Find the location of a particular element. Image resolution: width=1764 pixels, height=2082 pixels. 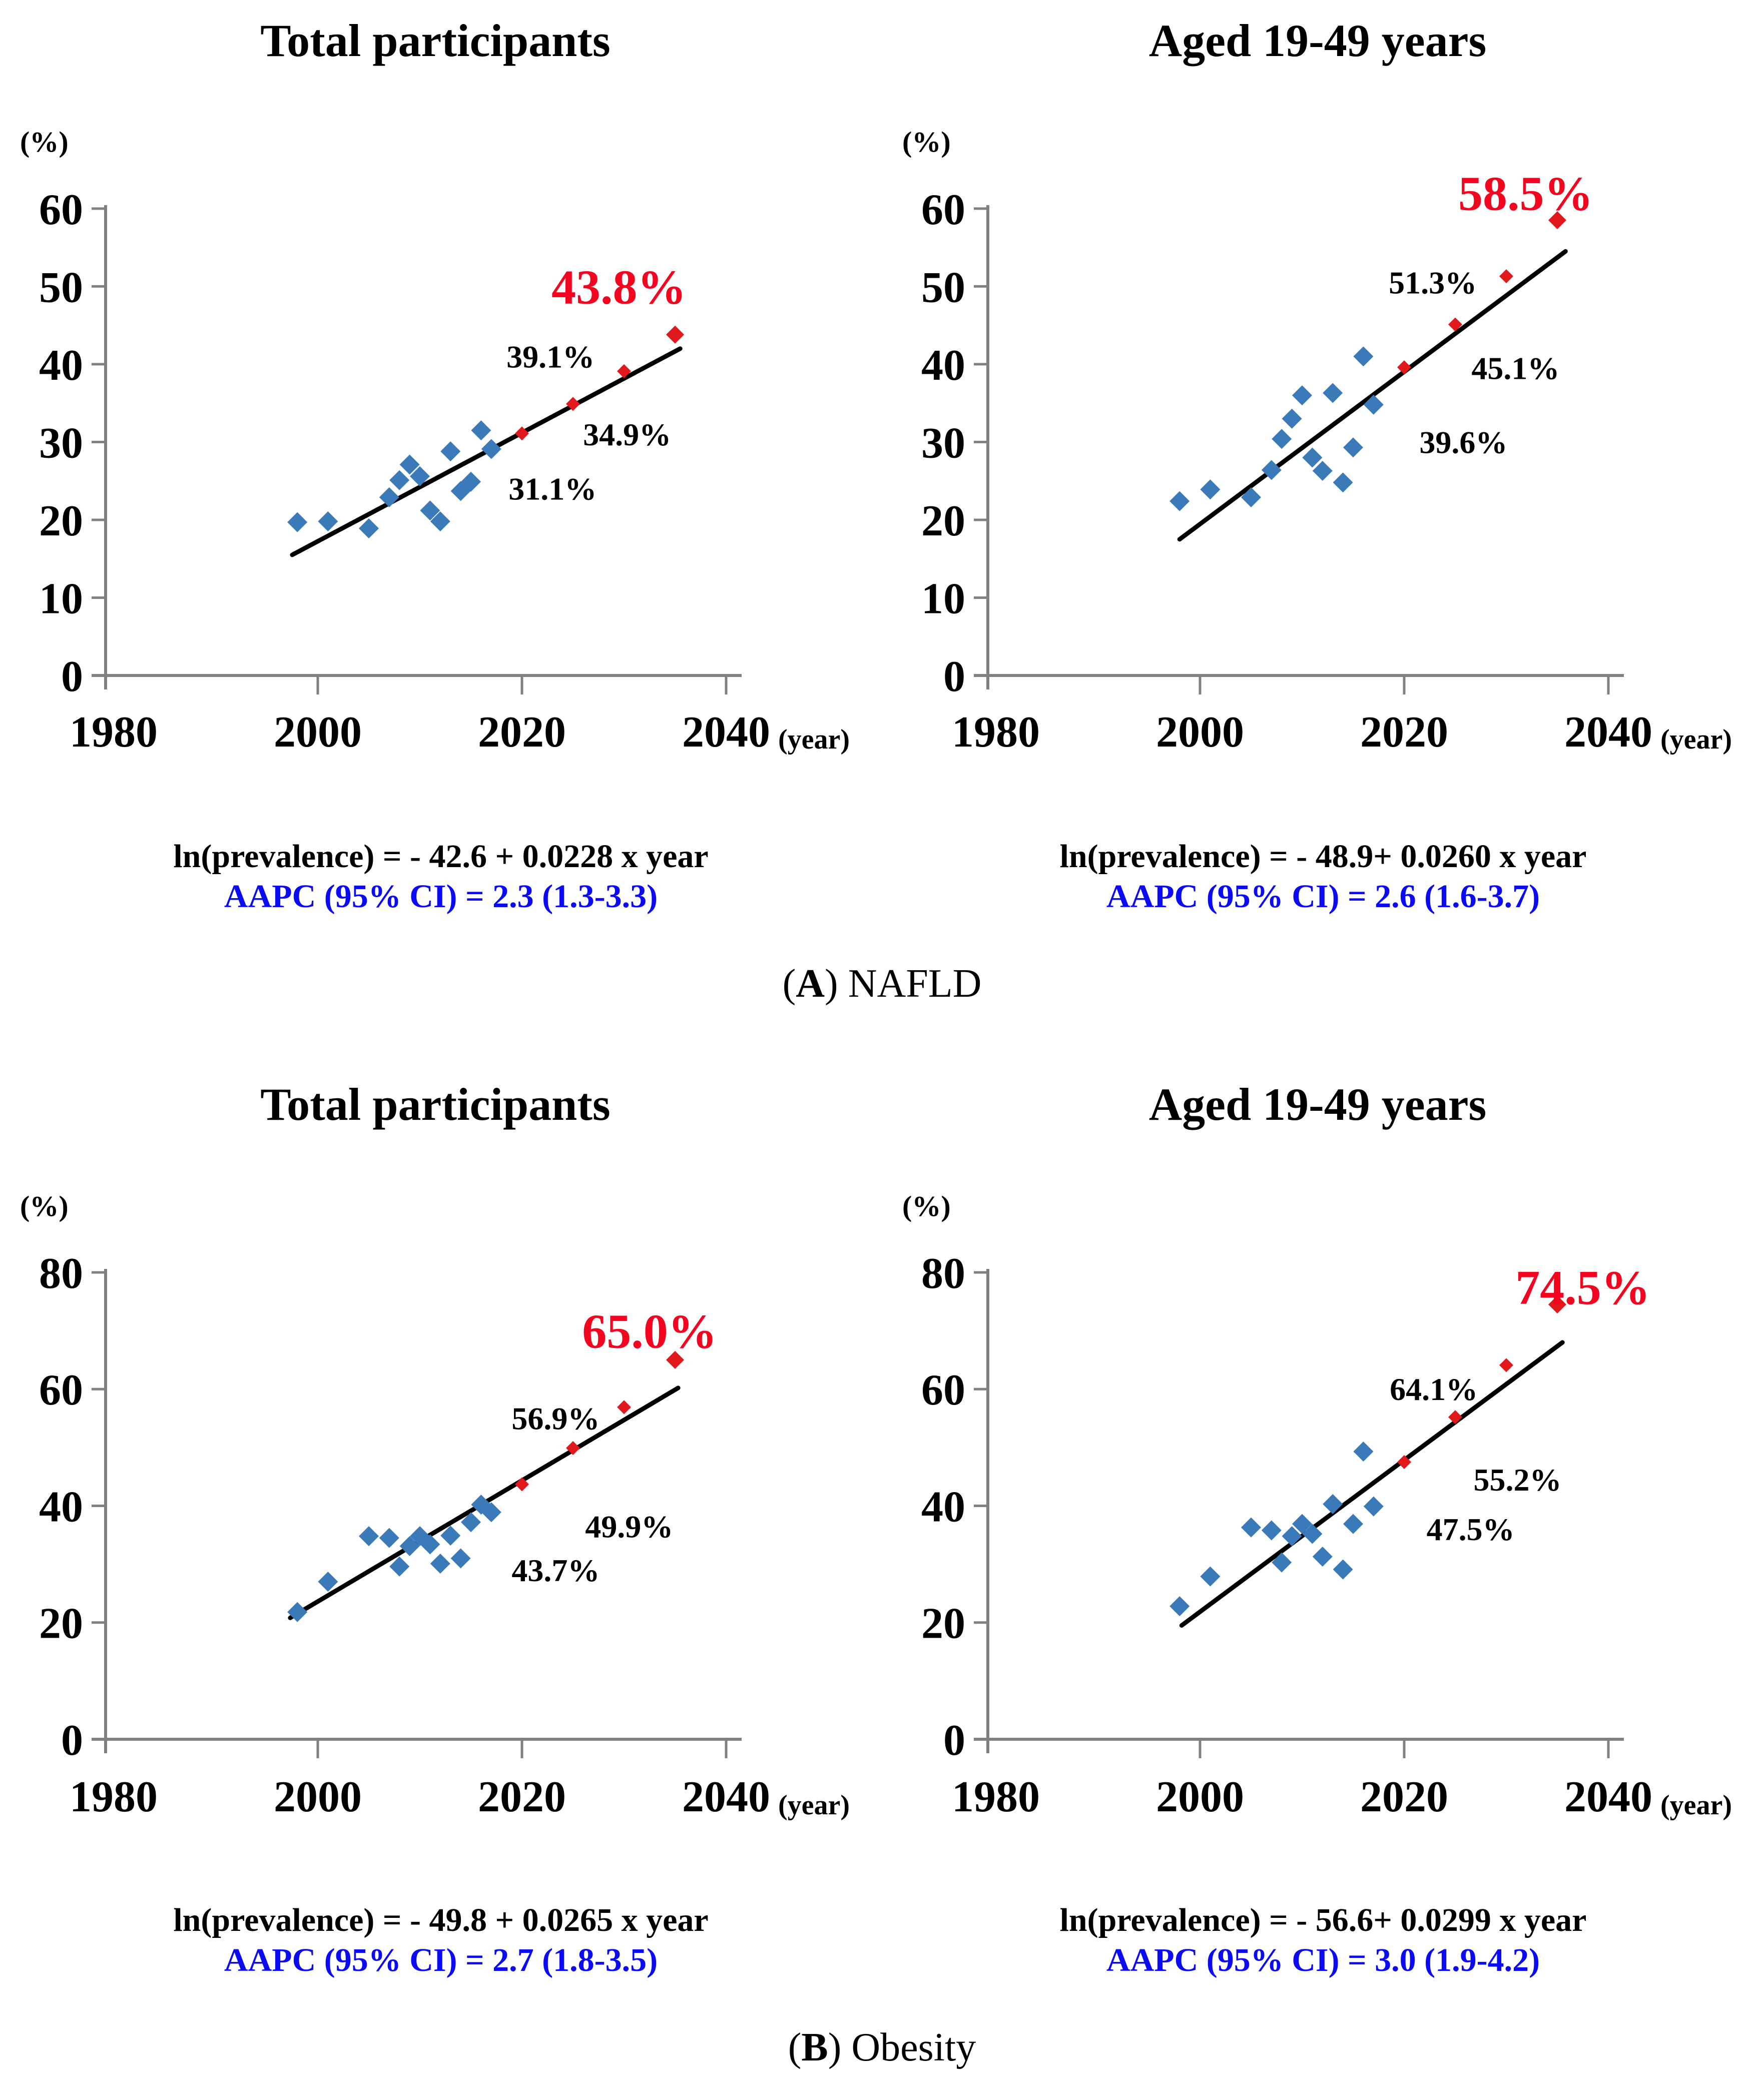

x-tick-label: 2040 is located at coordinates (726, 732).